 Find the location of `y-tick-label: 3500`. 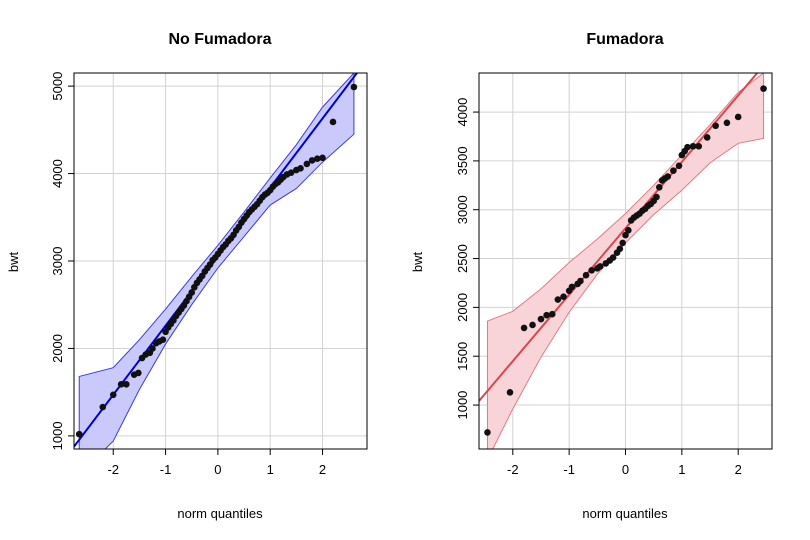

y-tick-label: 3500 is located at coordinates (462, 160).